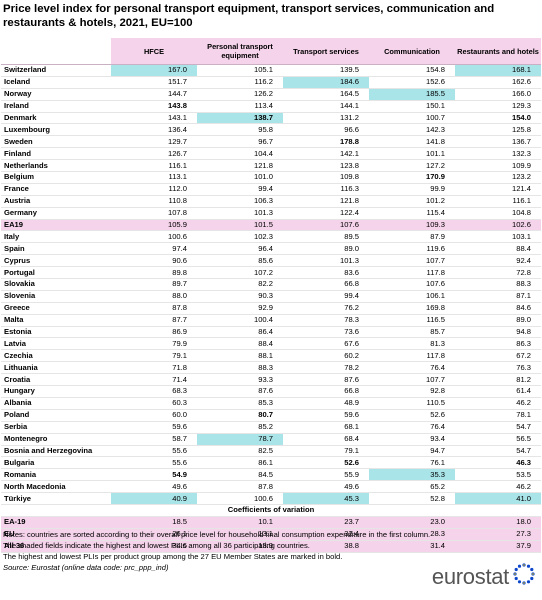  What do you see at coordinates (498, 70) in the screenshot?
I see `value-cell: 168.1` at bounding box center [498, 70].